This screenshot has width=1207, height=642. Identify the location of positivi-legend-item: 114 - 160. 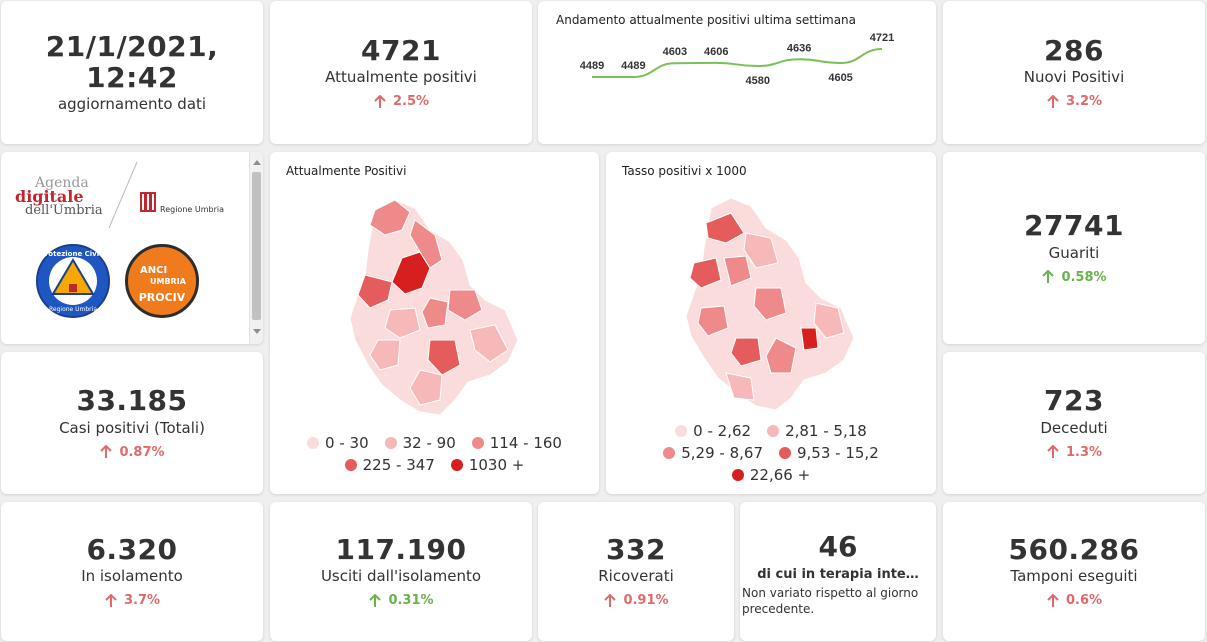
(516, 443).